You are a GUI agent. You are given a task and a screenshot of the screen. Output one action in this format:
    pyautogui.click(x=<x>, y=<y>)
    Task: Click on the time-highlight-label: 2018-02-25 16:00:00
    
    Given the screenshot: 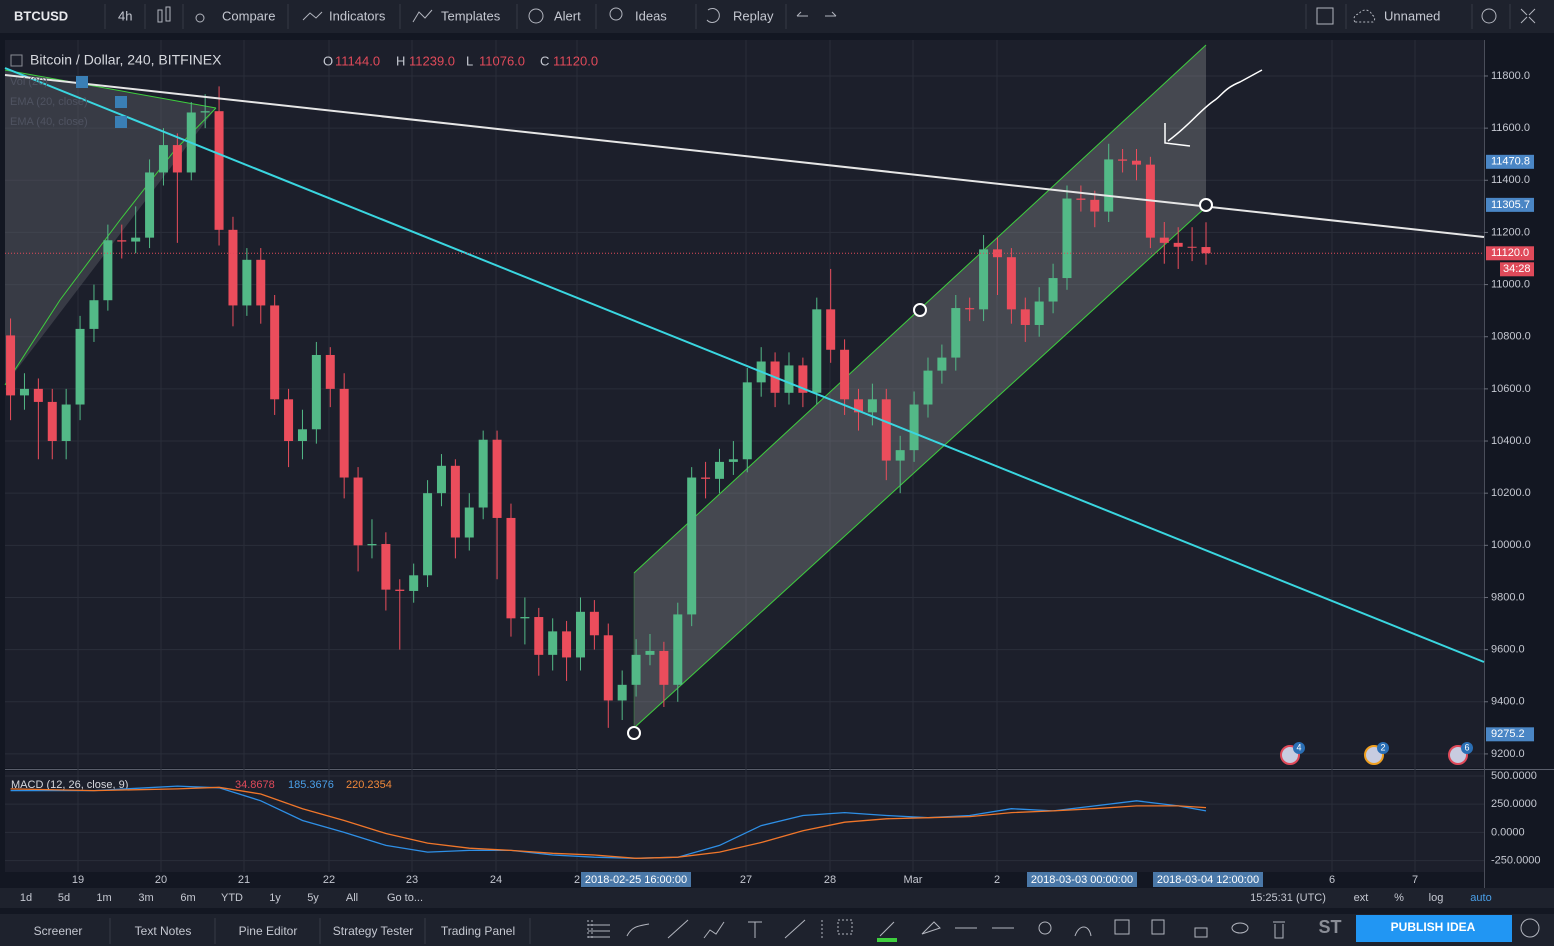 What is the action you would take?
    pyautogui.click(x=636, y=880)
    